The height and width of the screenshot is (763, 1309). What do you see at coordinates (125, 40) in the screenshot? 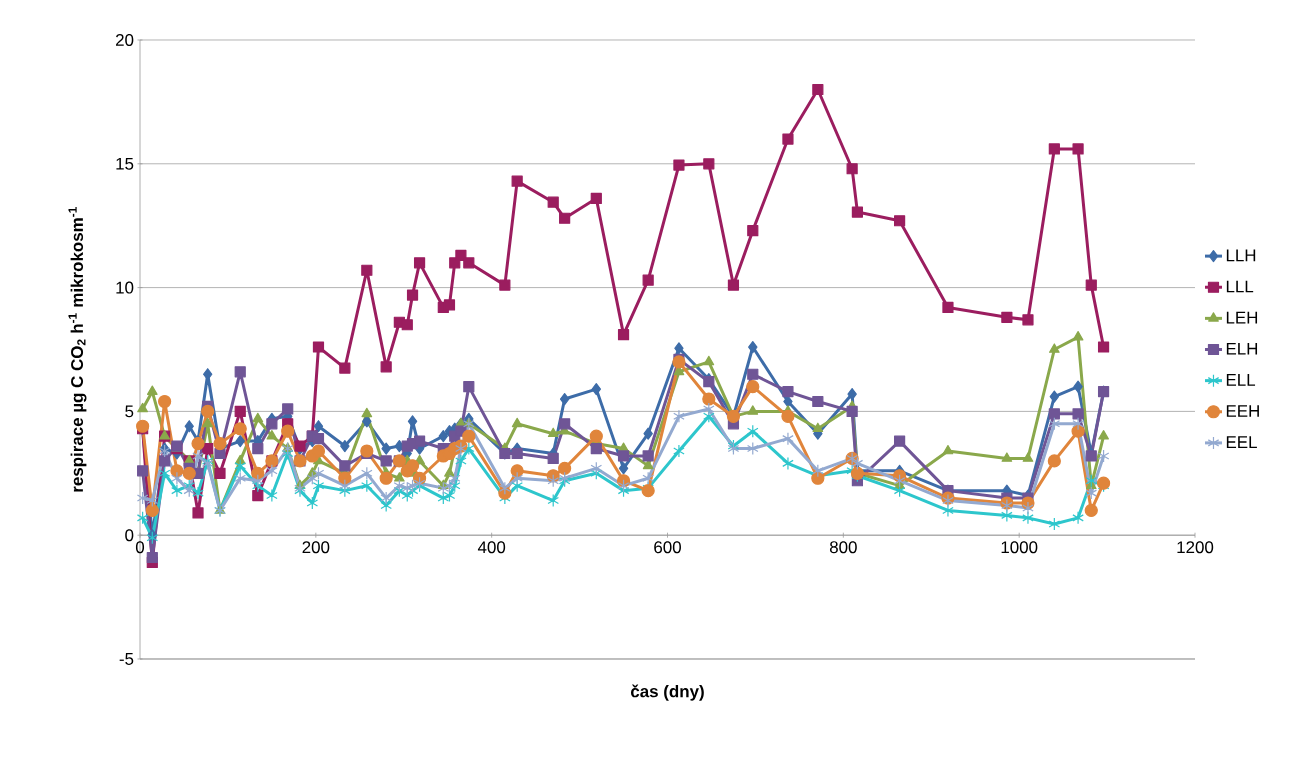
I see `y-tick-label: 20` at bounding box center [125, 40].